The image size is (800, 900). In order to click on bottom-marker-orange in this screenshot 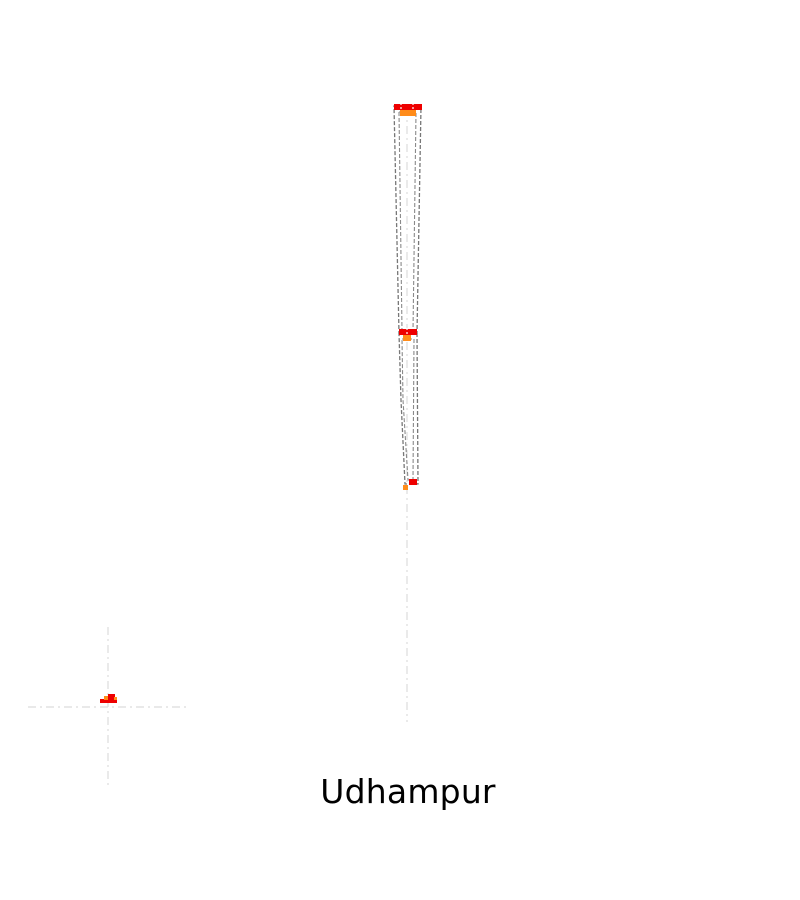, I will do `click(405, 487)`.